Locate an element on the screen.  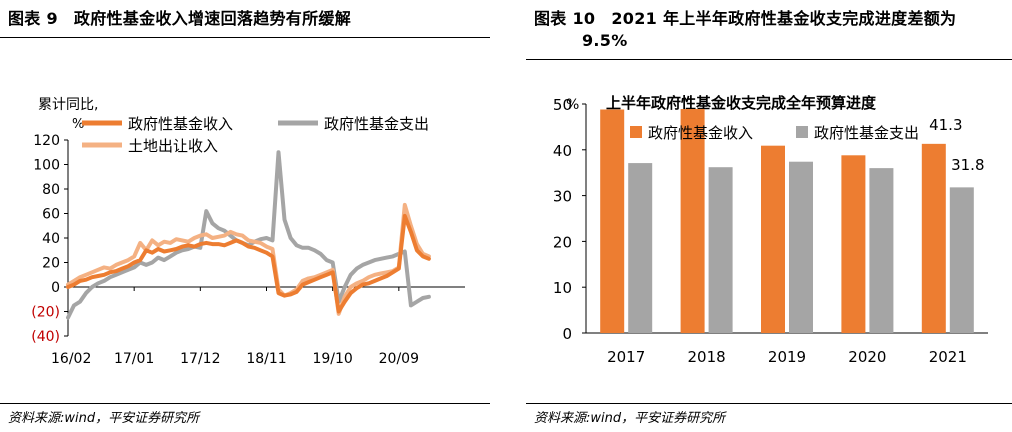
y-tick-label: 120 is located at coordinates (46, 141).